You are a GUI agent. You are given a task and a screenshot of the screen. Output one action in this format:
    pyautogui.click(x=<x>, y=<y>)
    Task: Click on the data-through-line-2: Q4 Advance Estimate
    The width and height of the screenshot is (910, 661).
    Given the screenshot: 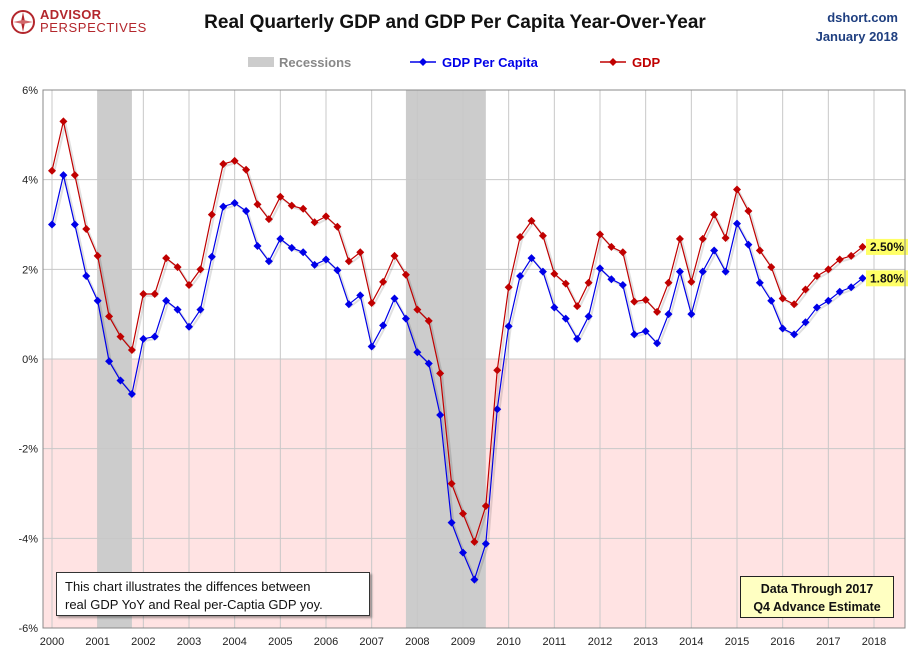 What is the action you would take?
    pyautogui.click(x=817, y=607)
    